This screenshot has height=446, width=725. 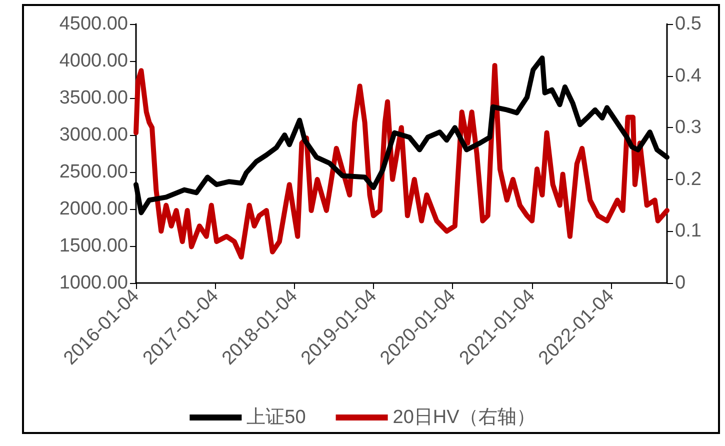 I want to click on y-tick-label: 2000.00, so click(x=93, y=209).